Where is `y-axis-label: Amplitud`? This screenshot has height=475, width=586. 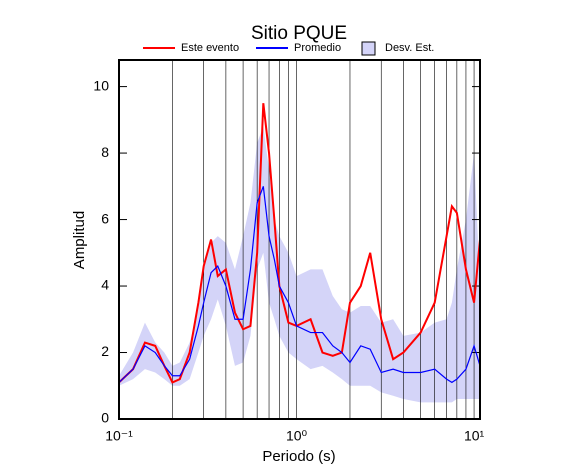 y-axis-label: Amplitud is located at coordinates (79, 240).